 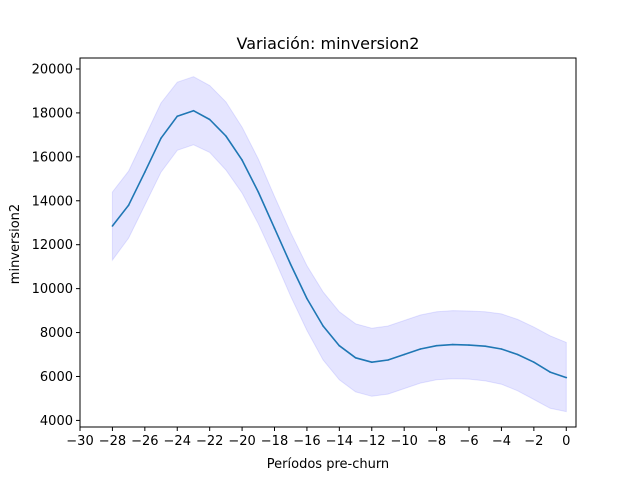 I want to click on y-tick-label: 12000, so click(x=52, y=245).